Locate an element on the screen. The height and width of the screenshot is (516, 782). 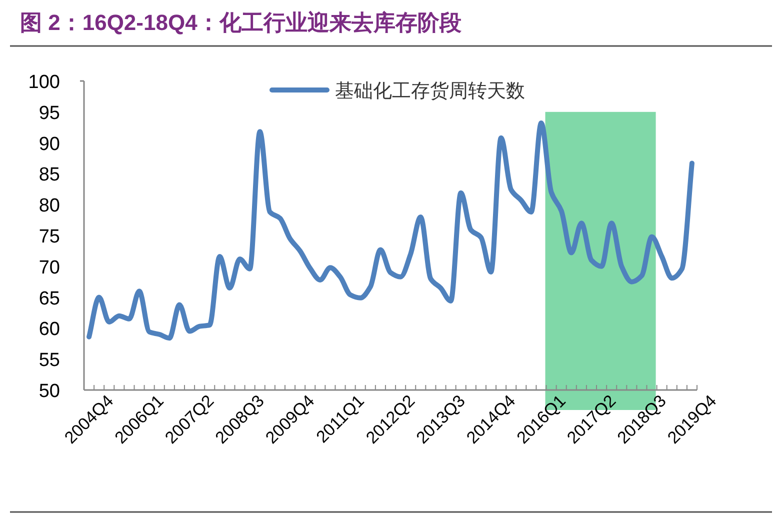
y-tick-label: 55 is located at coordinates (49, 361).